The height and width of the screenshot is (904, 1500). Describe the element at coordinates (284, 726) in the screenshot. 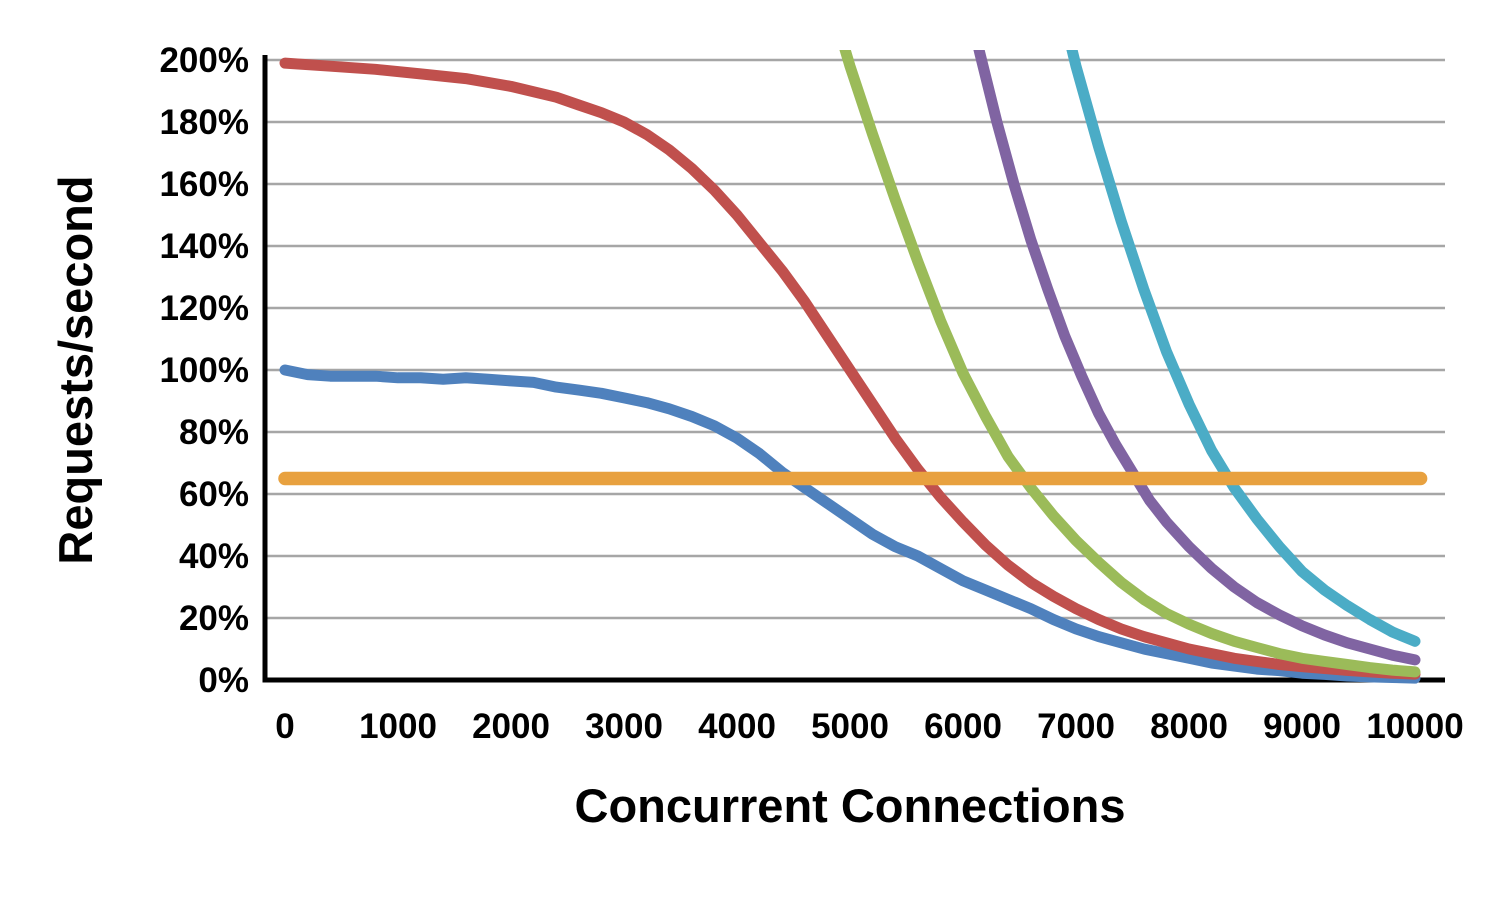

I see `x-tick-label: 0` at that location.